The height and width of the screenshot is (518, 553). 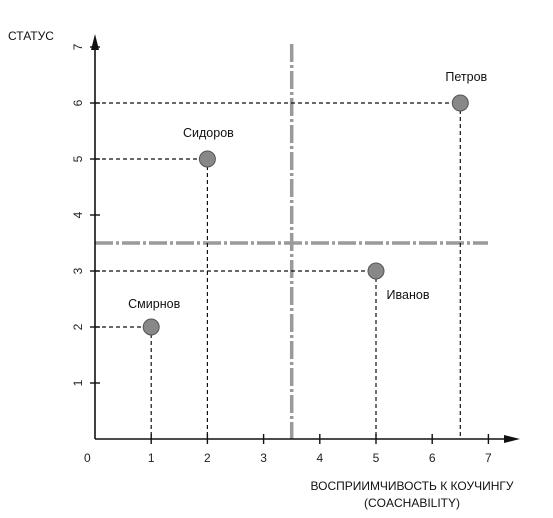 What do you see at coordinates (319, 458) in the screenshot?
I see `x-tick-label-4: 4` at bounding box center [319, 458].